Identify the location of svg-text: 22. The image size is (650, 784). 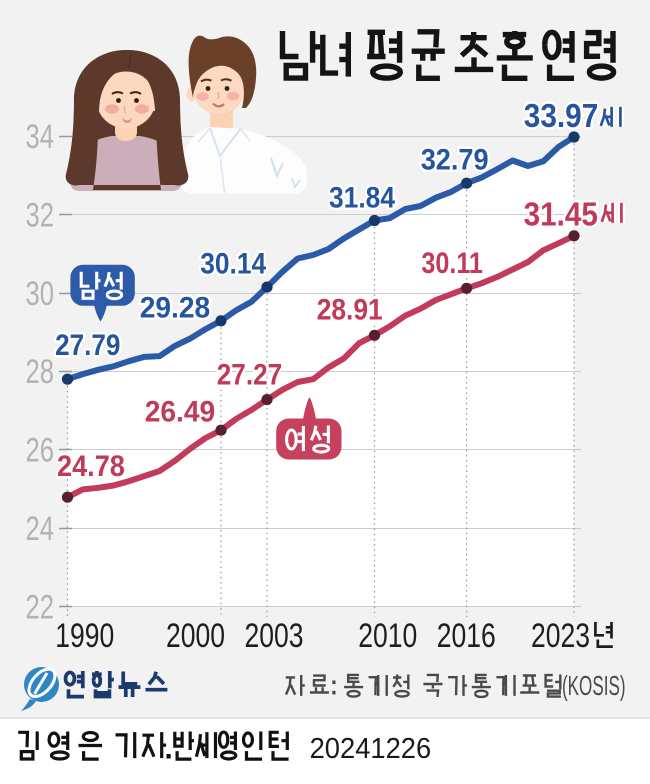
(40, 607).